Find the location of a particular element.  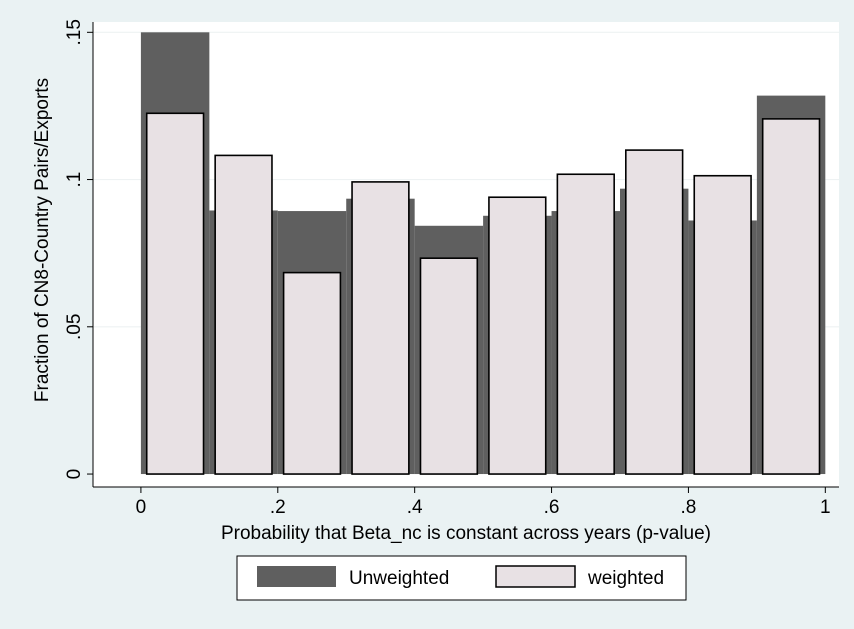

legend-swatch-weighted is located at coordinates (535, 576).